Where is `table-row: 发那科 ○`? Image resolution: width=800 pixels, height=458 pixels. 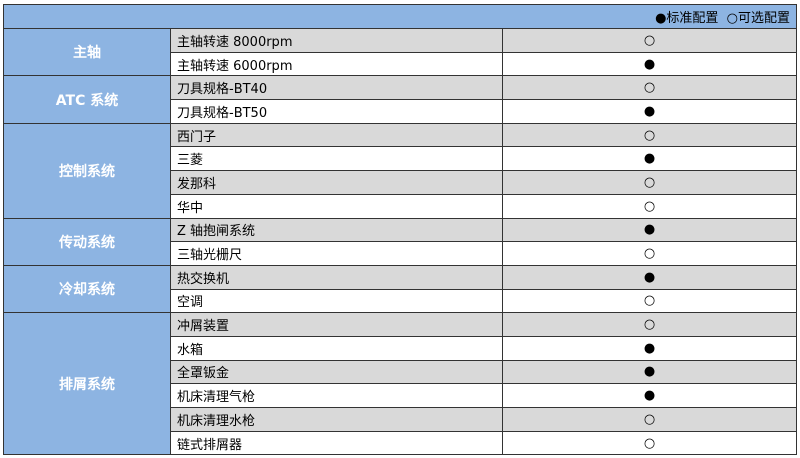 table-row: 发那科 ○ is located at coordinates (401, 182).